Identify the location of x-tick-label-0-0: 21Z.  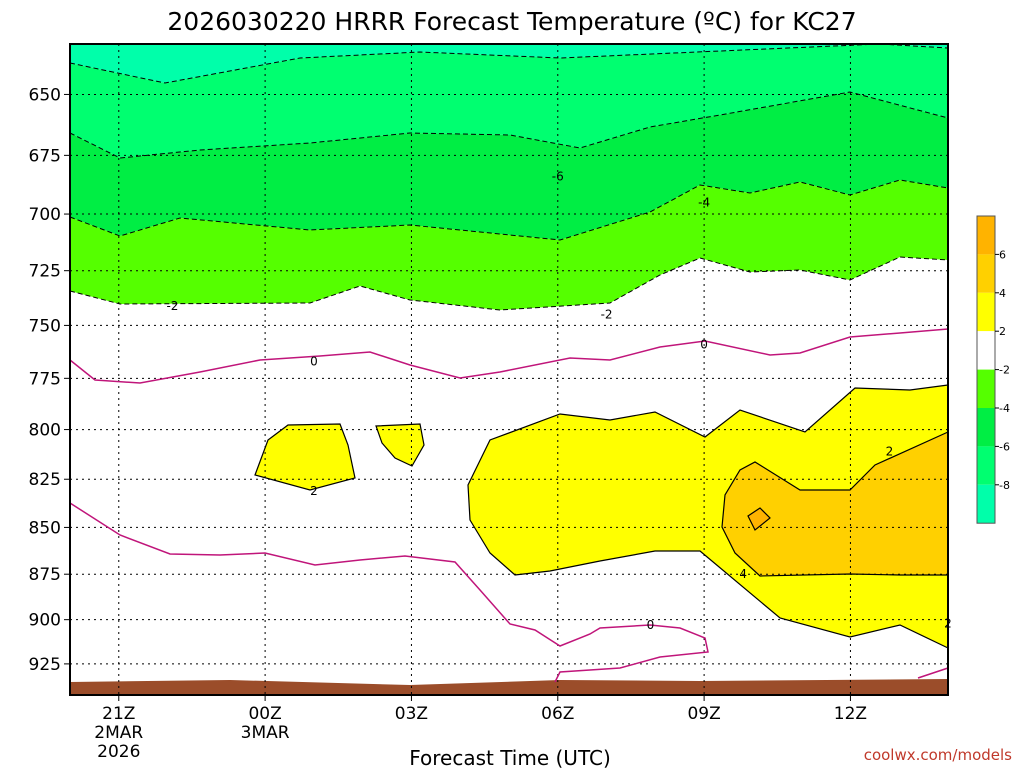
(118, 714).